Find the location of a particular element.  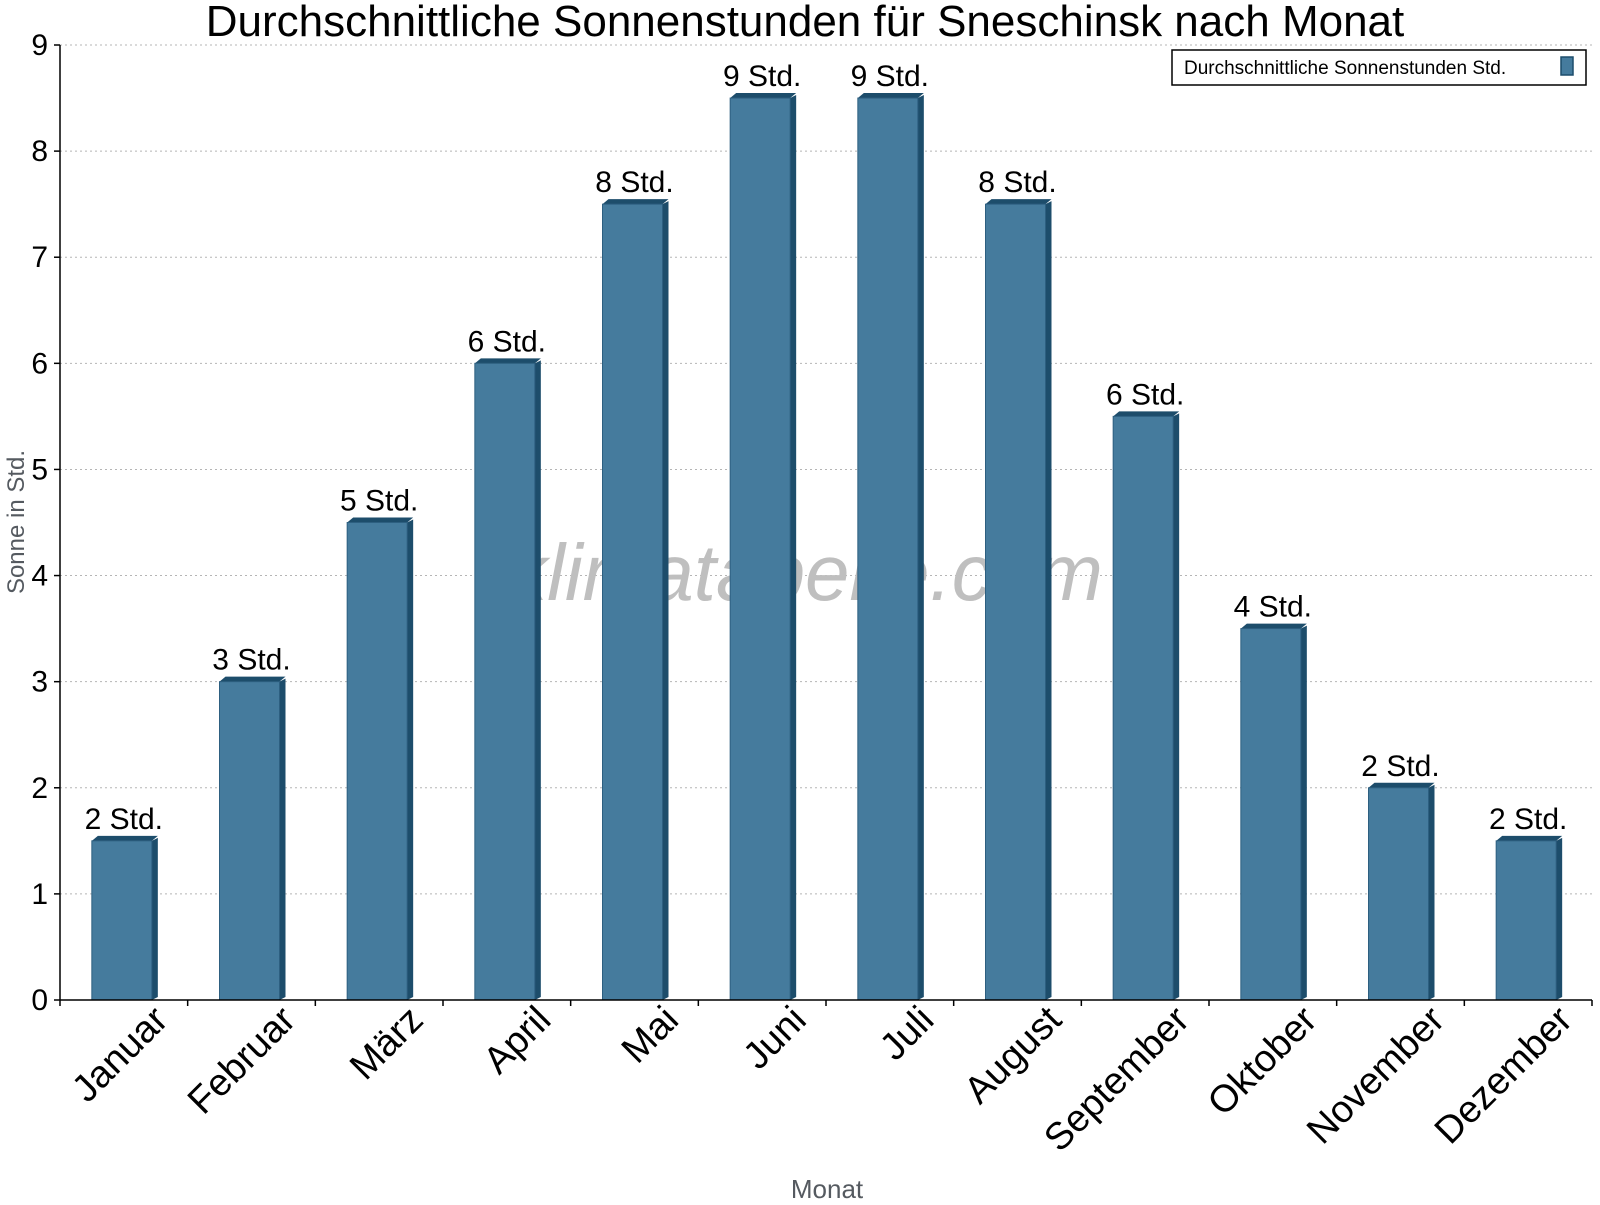

y-tick-label: 1 is located at coordinates (39, 894).